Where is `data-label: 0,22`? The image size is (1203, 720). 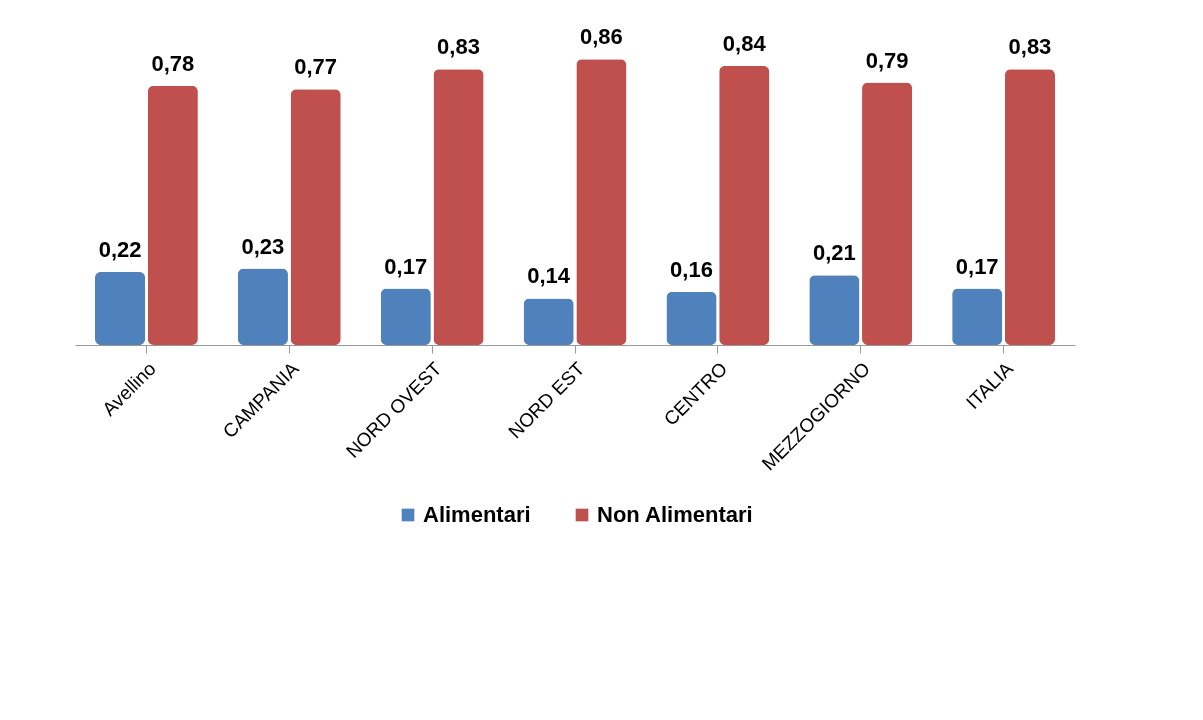
data-label: 0,22 is located at coordinates (120, 249).